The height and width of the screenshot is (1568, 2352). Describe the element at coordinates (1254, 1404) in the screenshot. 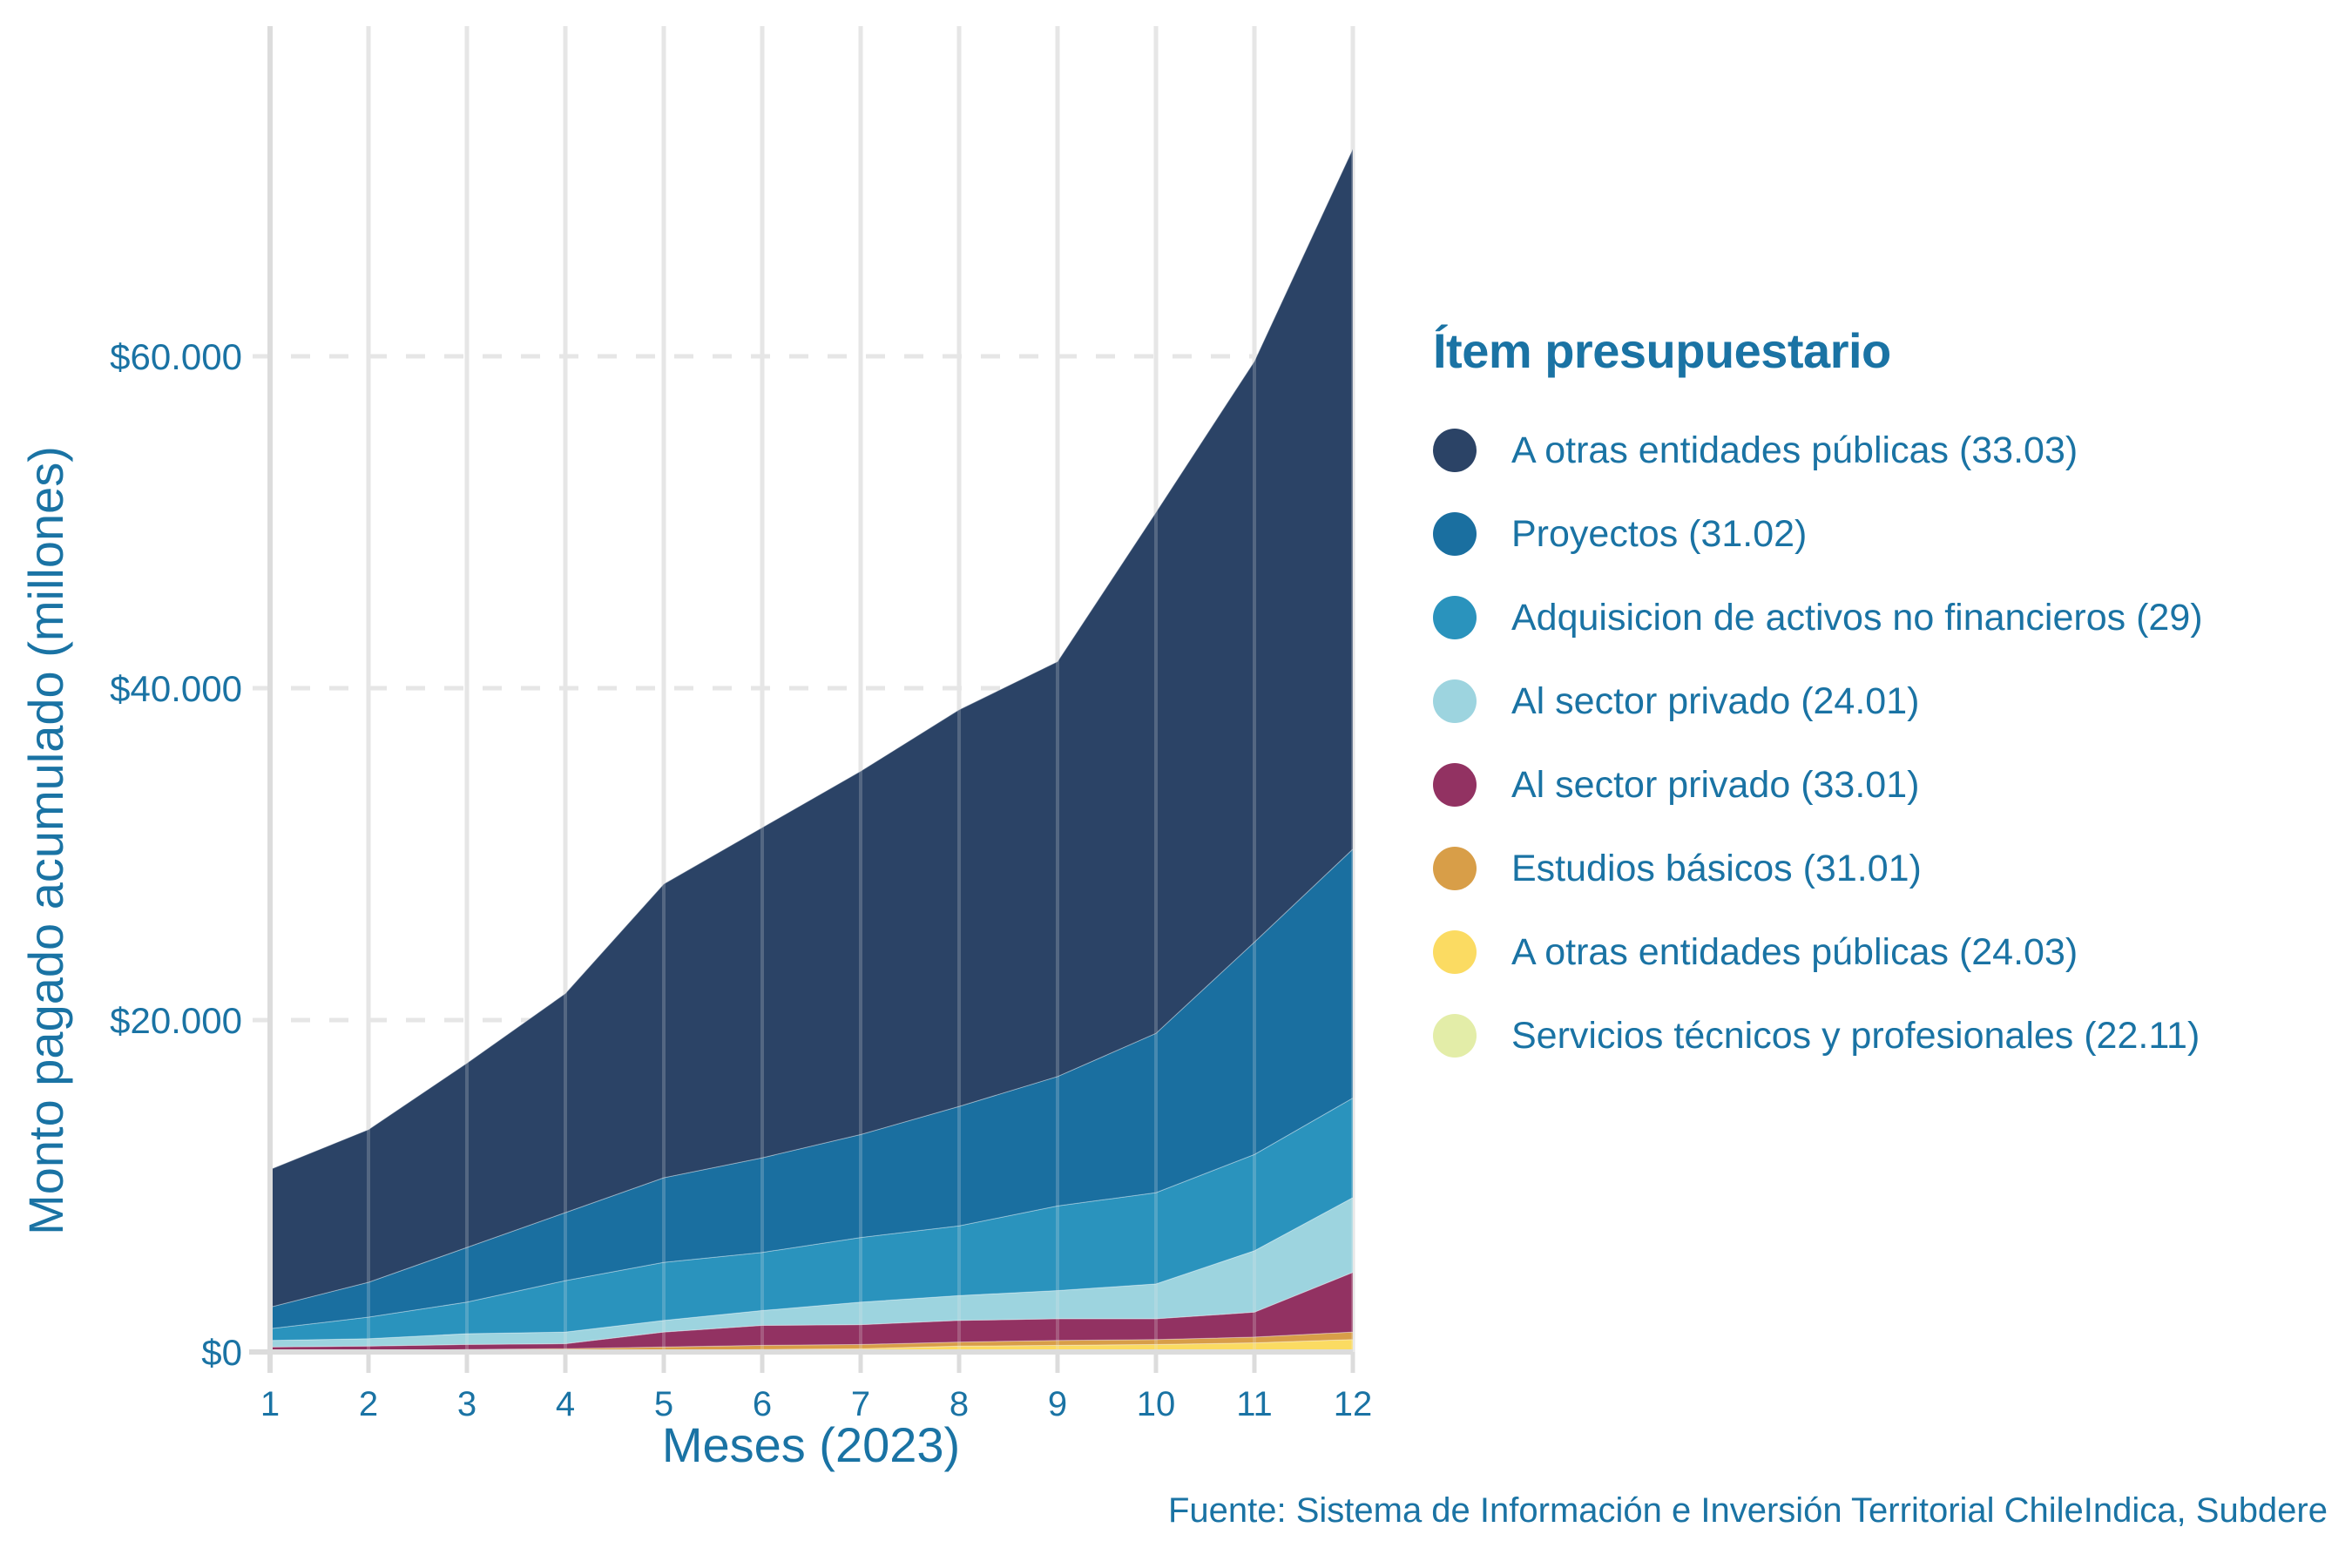

I see `x-tick-label: 11` at that location.